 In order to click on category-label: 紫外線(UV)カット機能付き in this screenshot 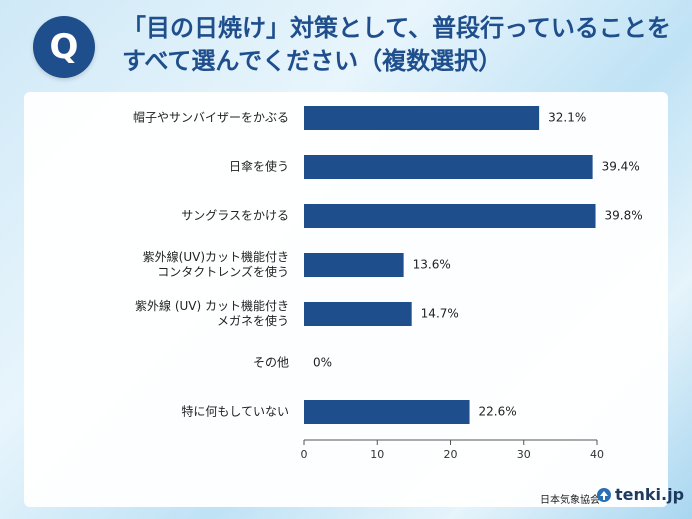, I will do `click(216, 256)`.